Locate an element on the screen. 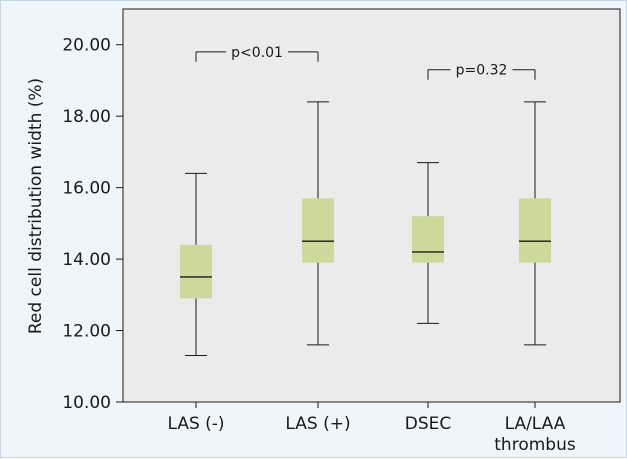  x-category-label: LAS (-) is located at coordinates (195, 424).